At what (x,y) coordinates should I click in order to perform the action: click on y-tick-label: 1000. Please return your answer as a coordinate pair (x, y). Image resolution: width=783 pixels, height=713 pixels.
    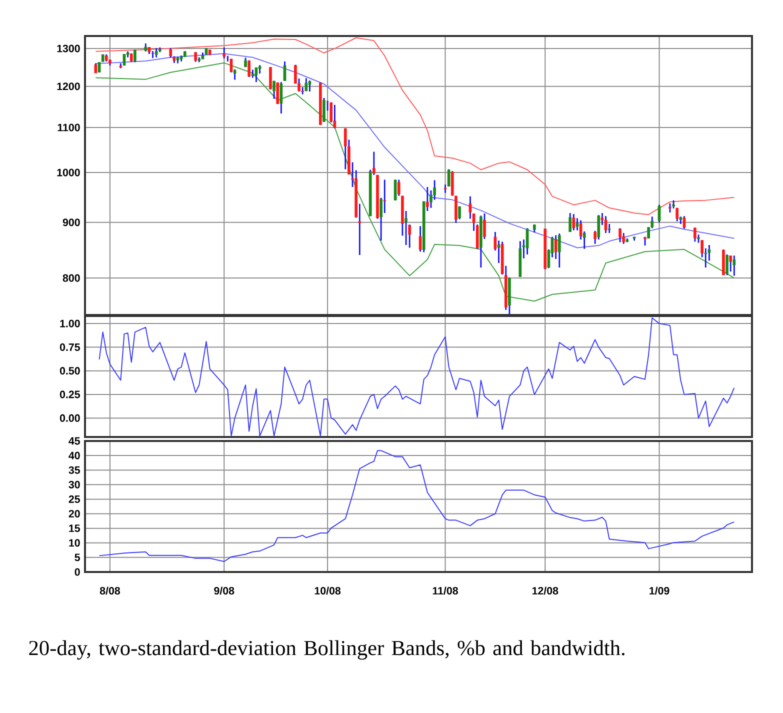
    Looking at the image, I should click on (68, 172).